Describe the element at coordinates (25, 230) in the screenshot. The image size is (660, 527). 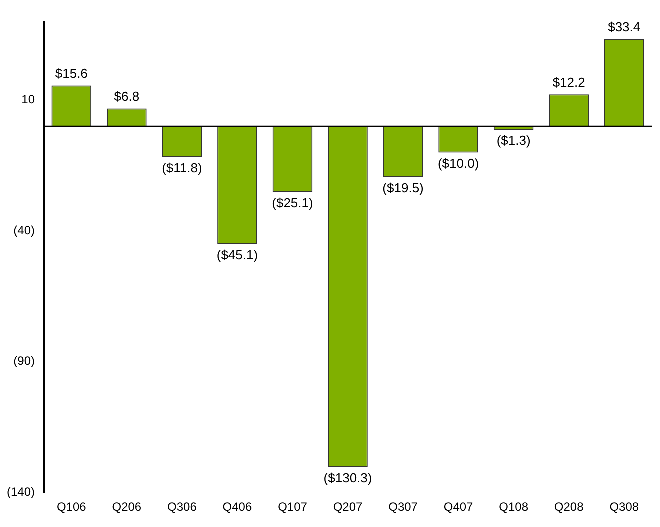
I see `y-tick-label: (40)` at that location.